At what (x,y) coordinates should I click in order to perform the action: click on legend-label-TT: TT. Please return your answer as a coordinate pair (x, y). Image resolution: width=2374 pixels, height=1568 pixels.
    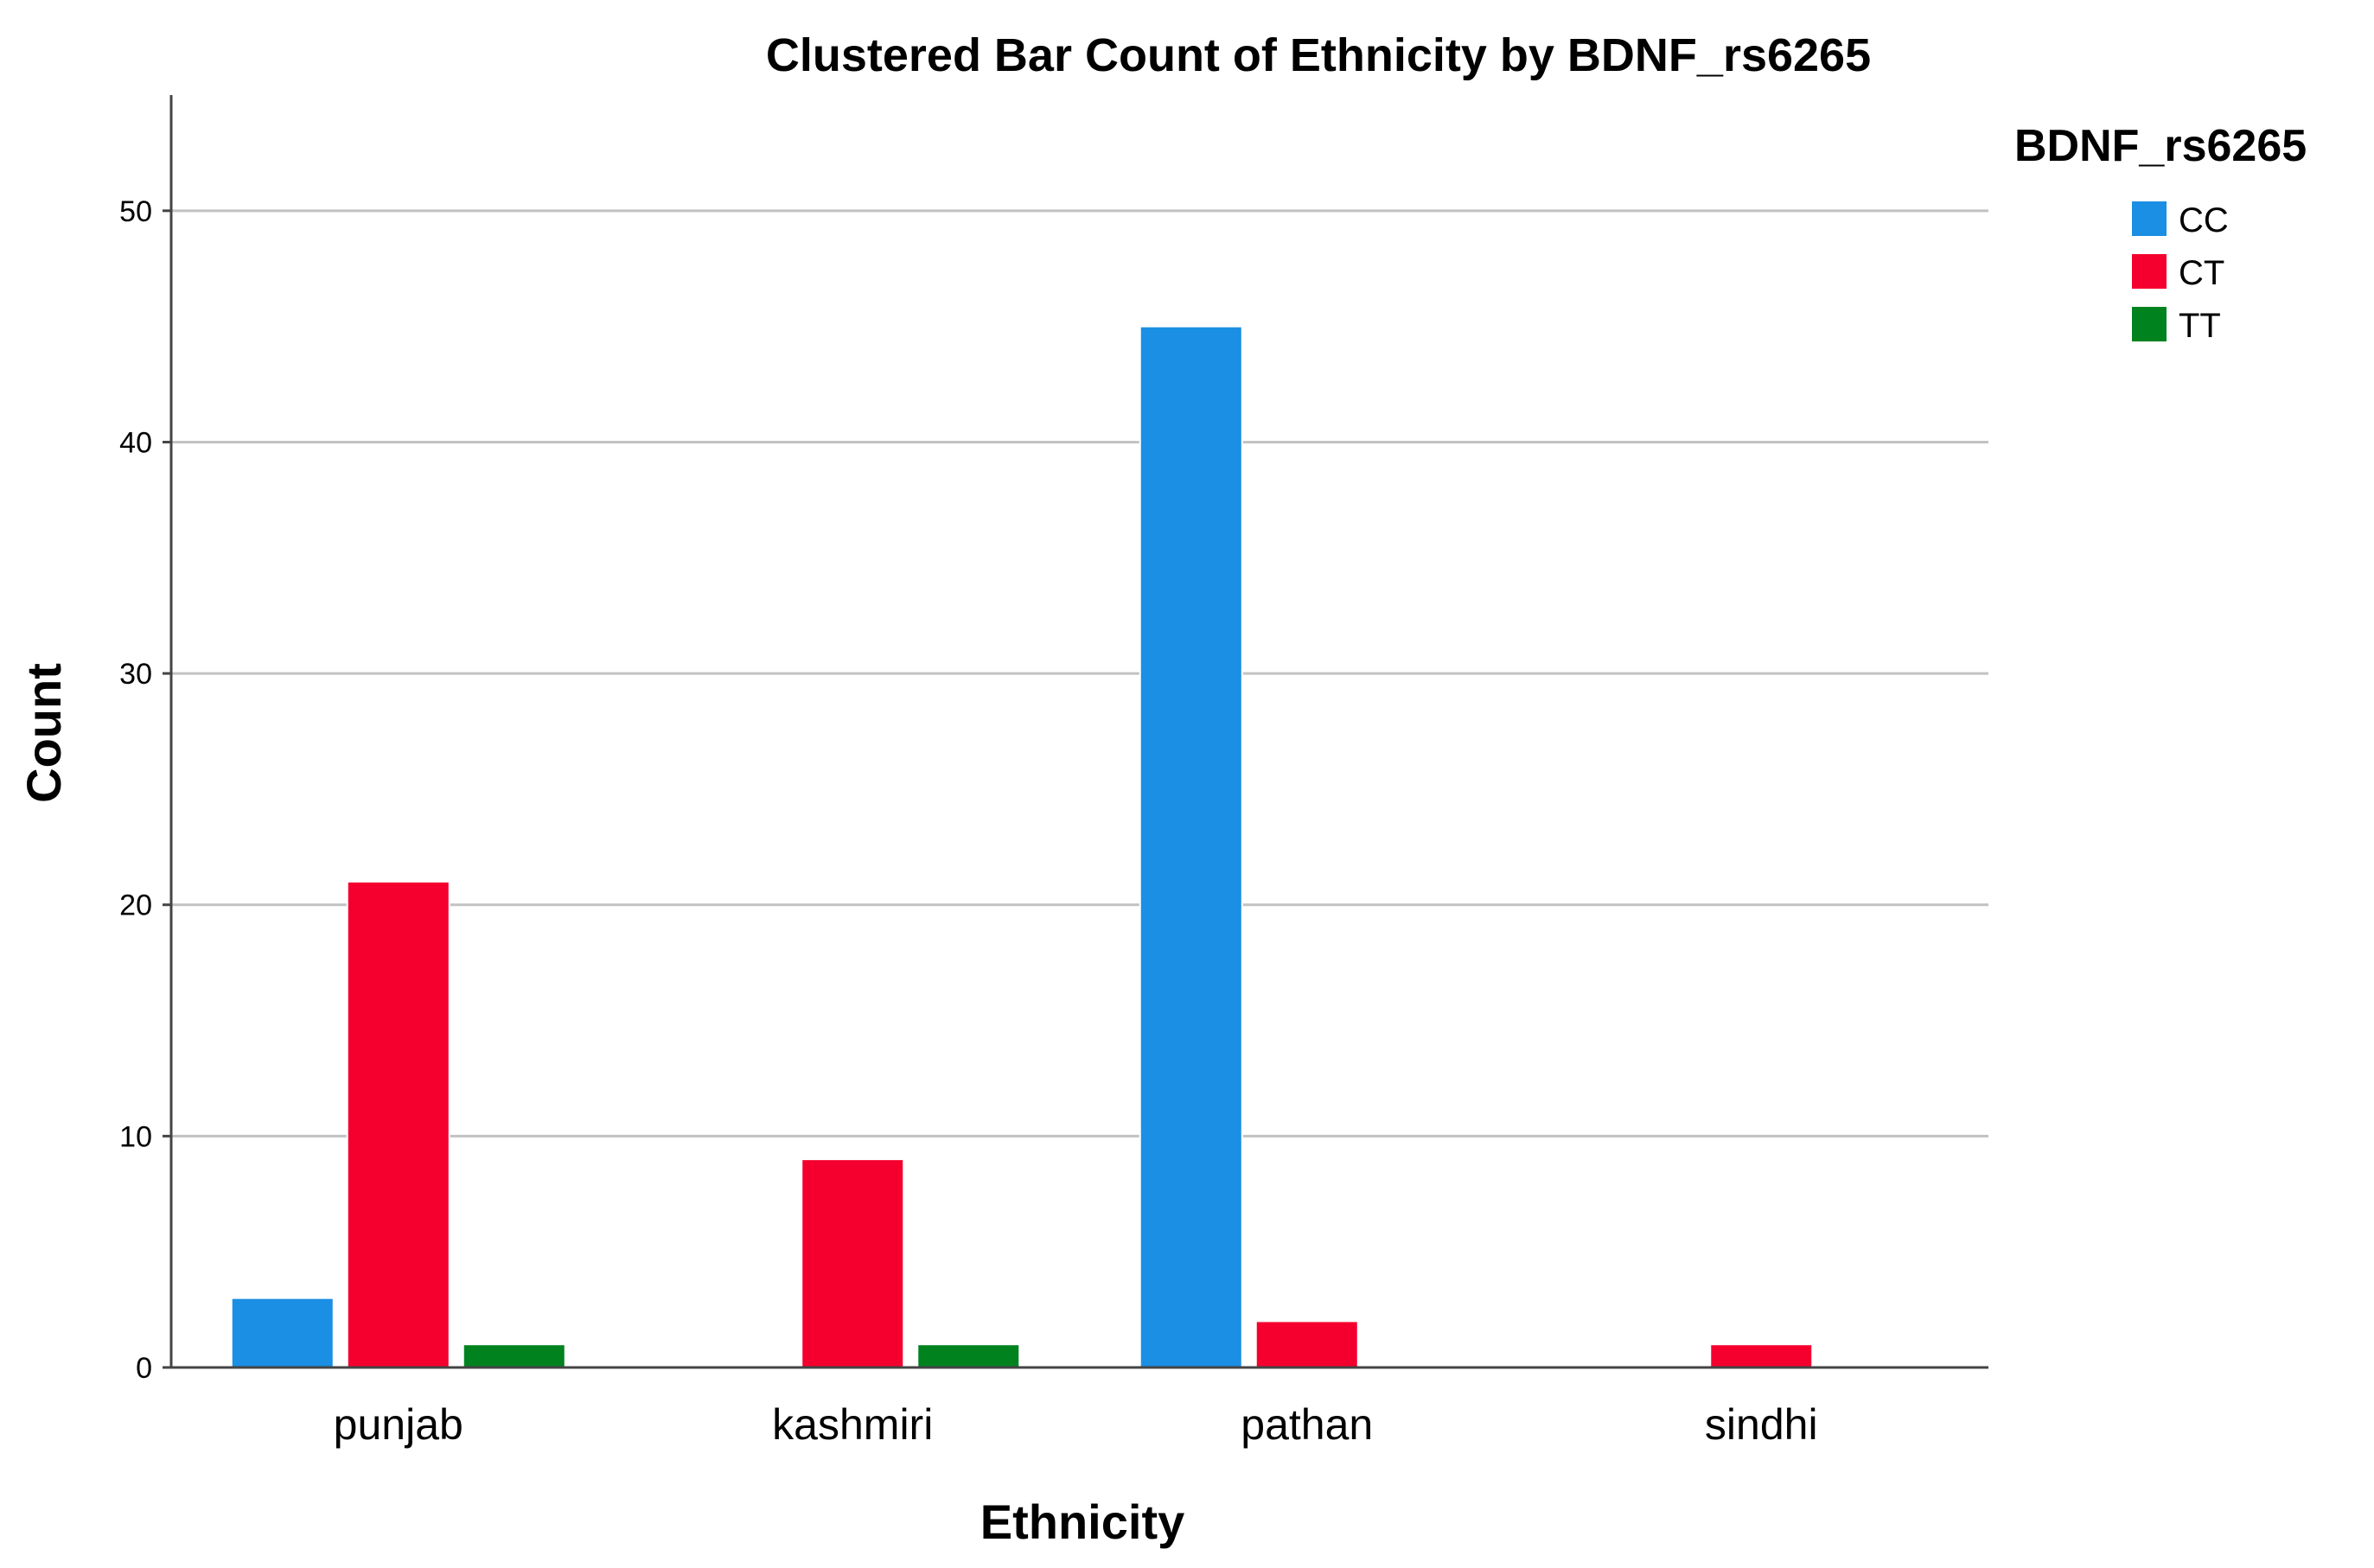
    Looking at the image, I should click on (2200, 326).